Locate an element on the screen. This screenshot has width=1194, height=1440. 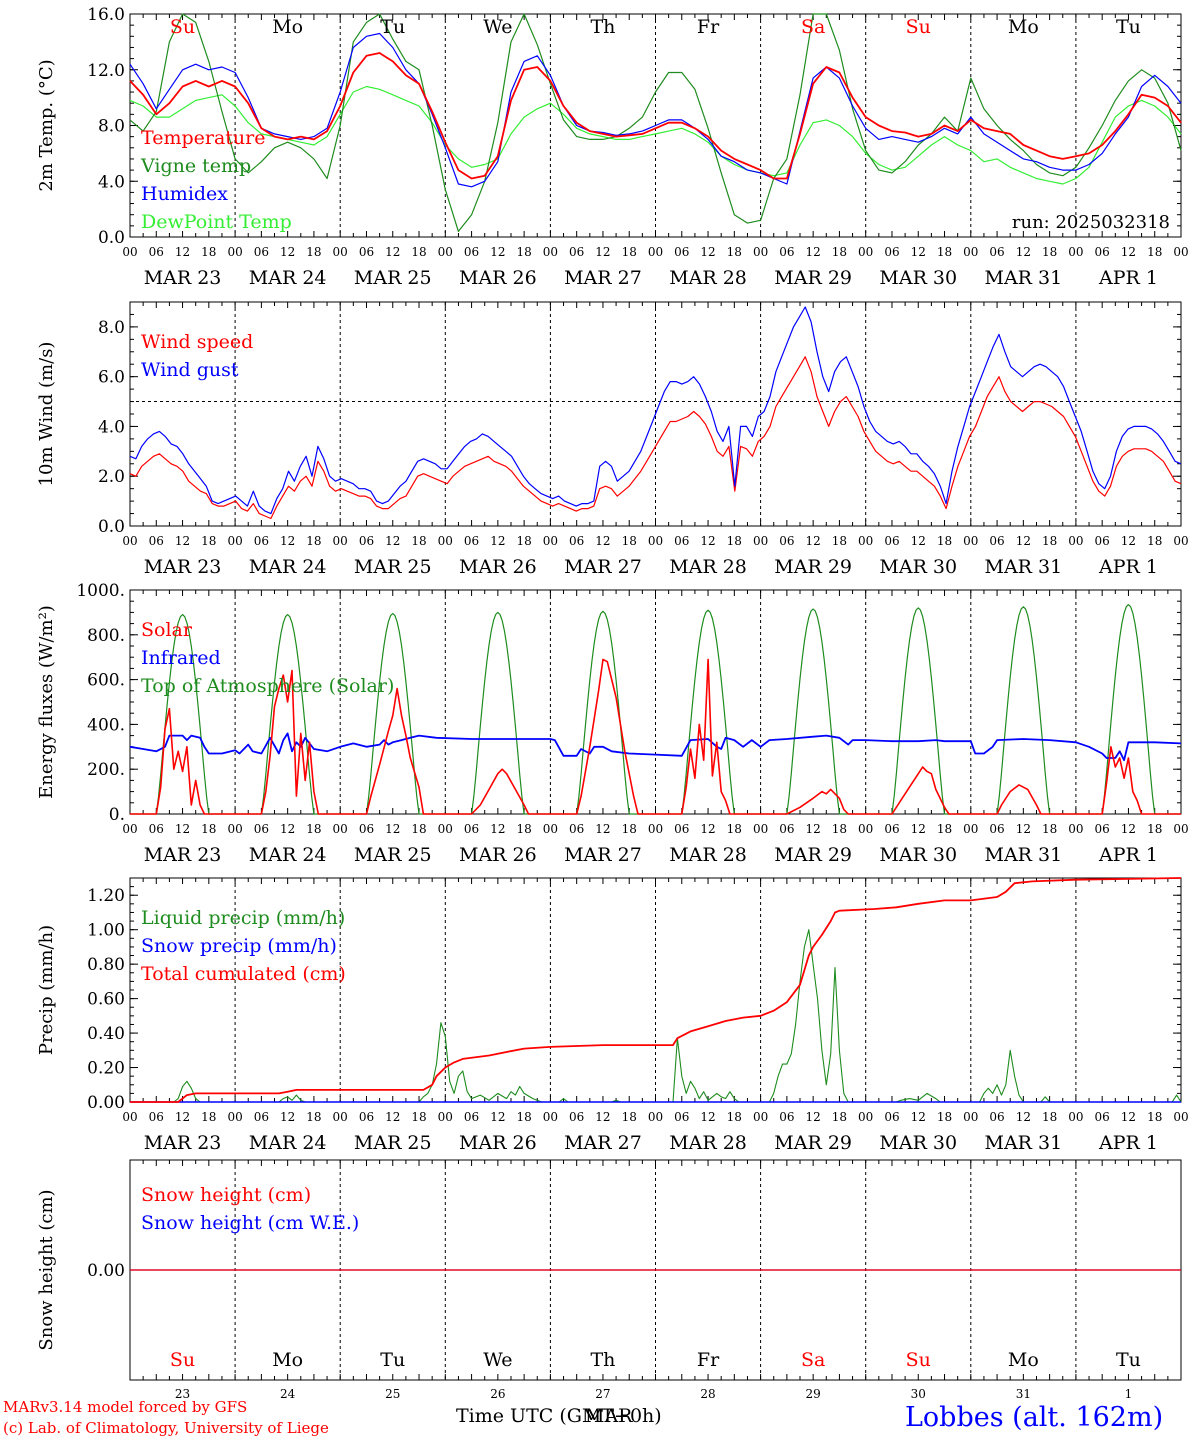
date-label: MAR 28 is located at coordinates (708, 1143).